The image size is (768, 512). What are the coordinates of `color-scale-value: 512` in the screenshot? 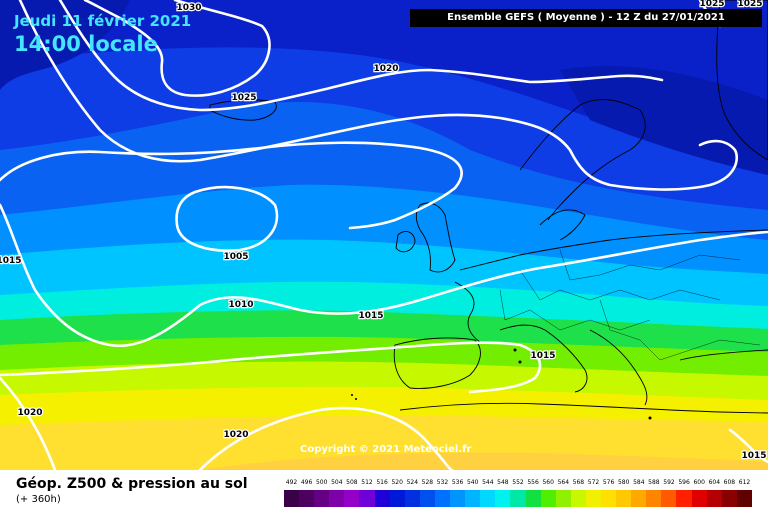 It's located at (367, 482).